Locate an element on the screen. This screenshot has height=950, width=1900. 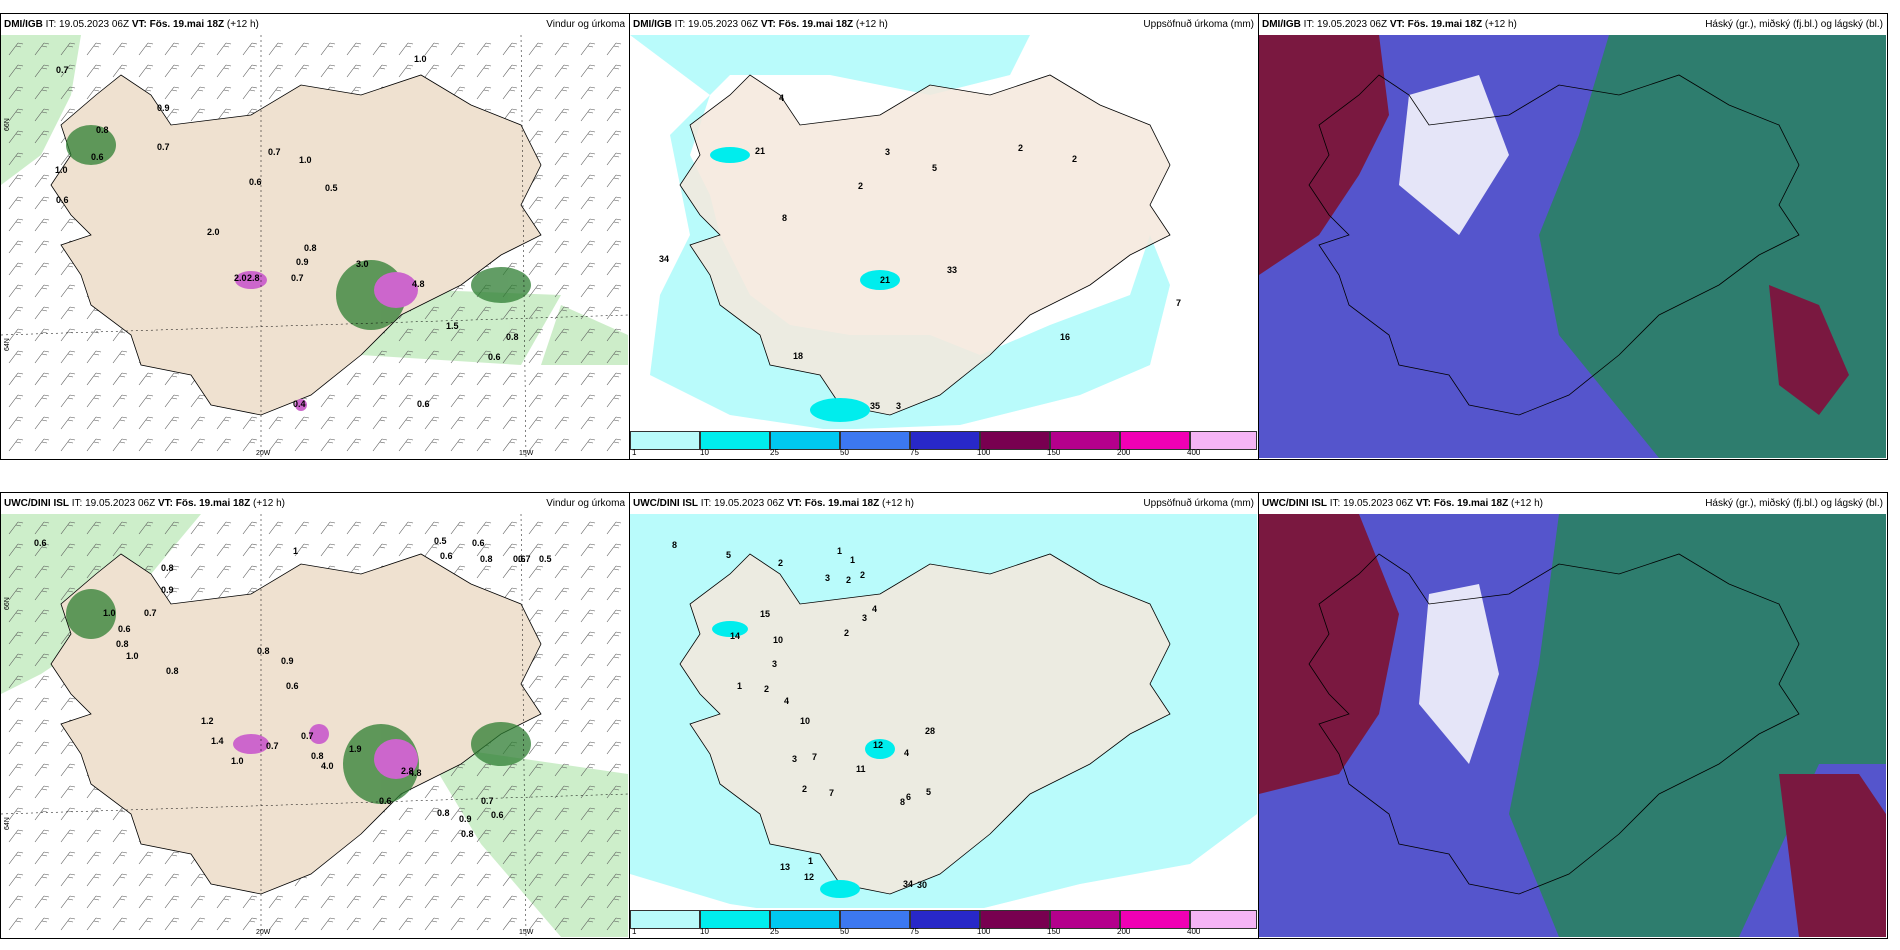
value-label: 0.4 is located at coordinates (299, 404).